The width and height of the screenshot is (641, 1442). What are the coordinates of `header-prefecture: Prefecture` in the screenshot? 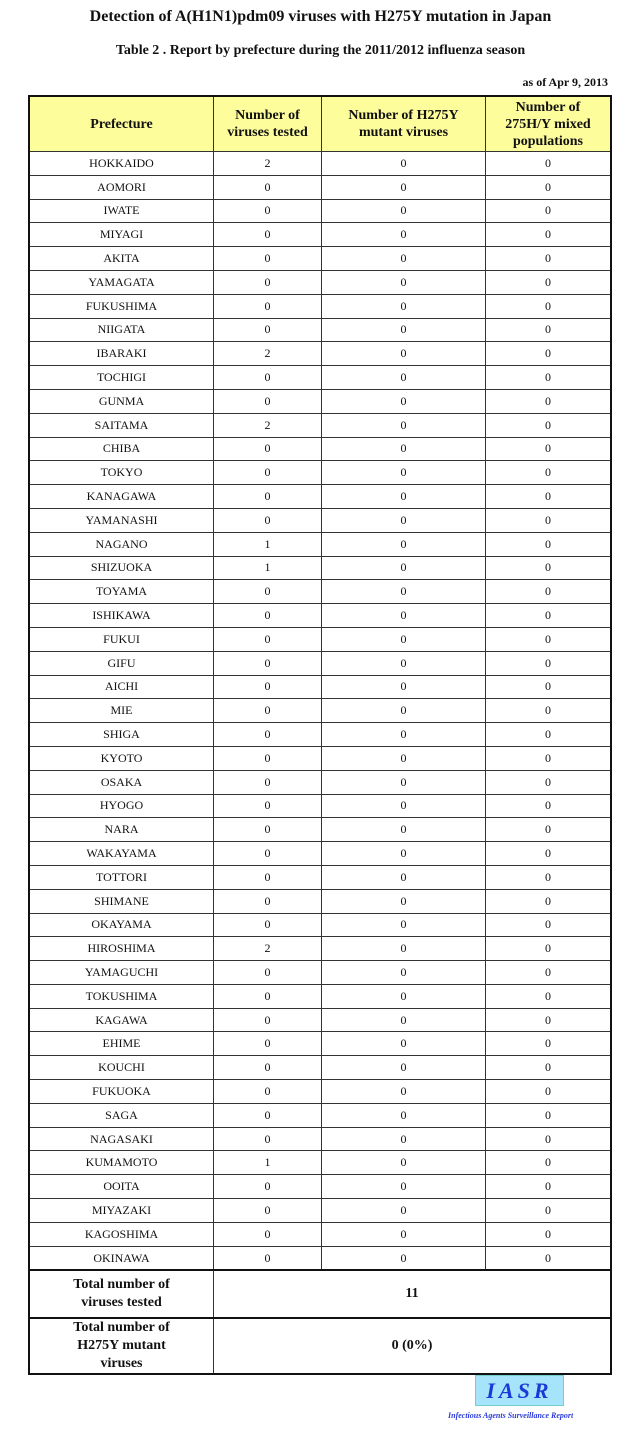 It's located at (121, 123).